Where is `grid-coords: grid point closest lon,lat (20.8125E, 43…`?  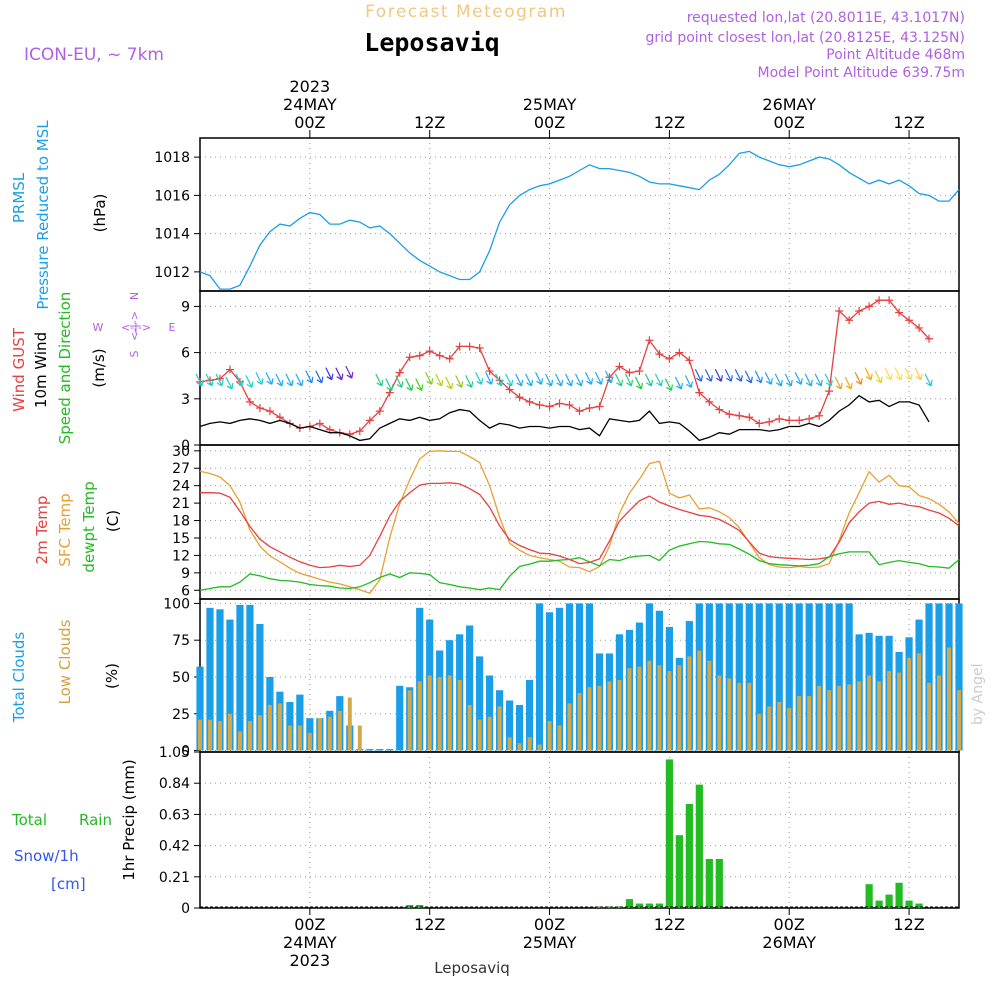 grid-coords: grid point closest lon,lat (20.8125E, 43… is located at coordinates (805, 38).